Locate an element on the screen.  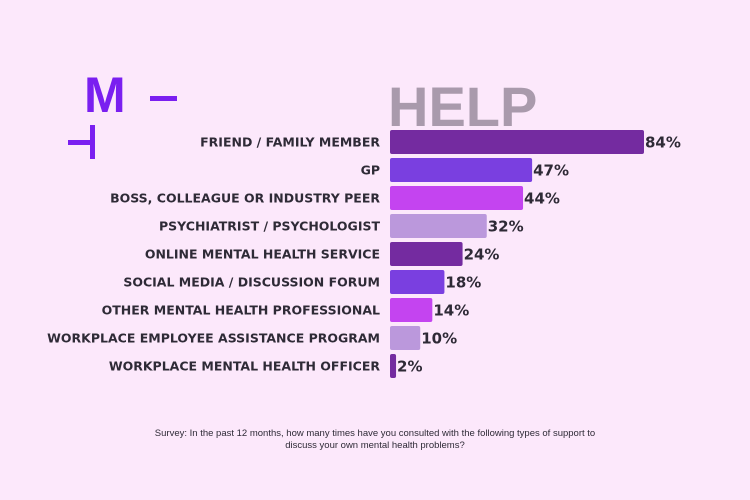
category-label: GP is located at coordinates (370, 170).